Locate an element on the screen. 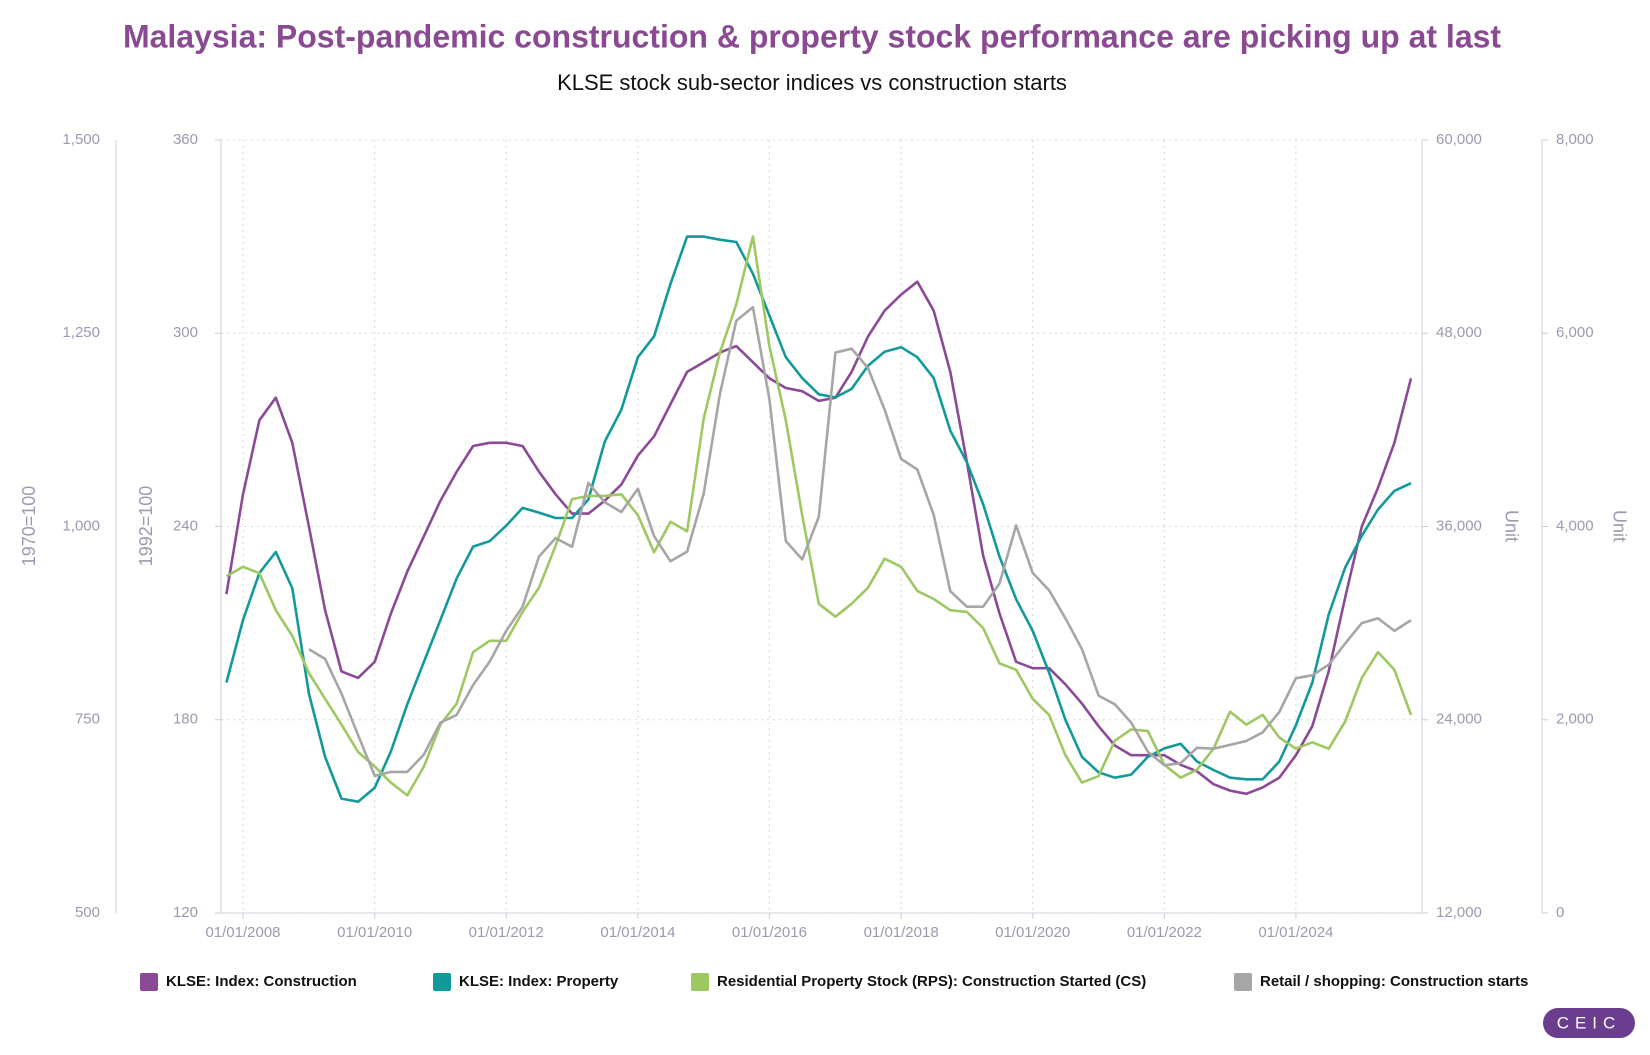 This screenshot has height=1055, width=1650. y4-tick-label: 6,000 is located at coordinates (1575, 332).